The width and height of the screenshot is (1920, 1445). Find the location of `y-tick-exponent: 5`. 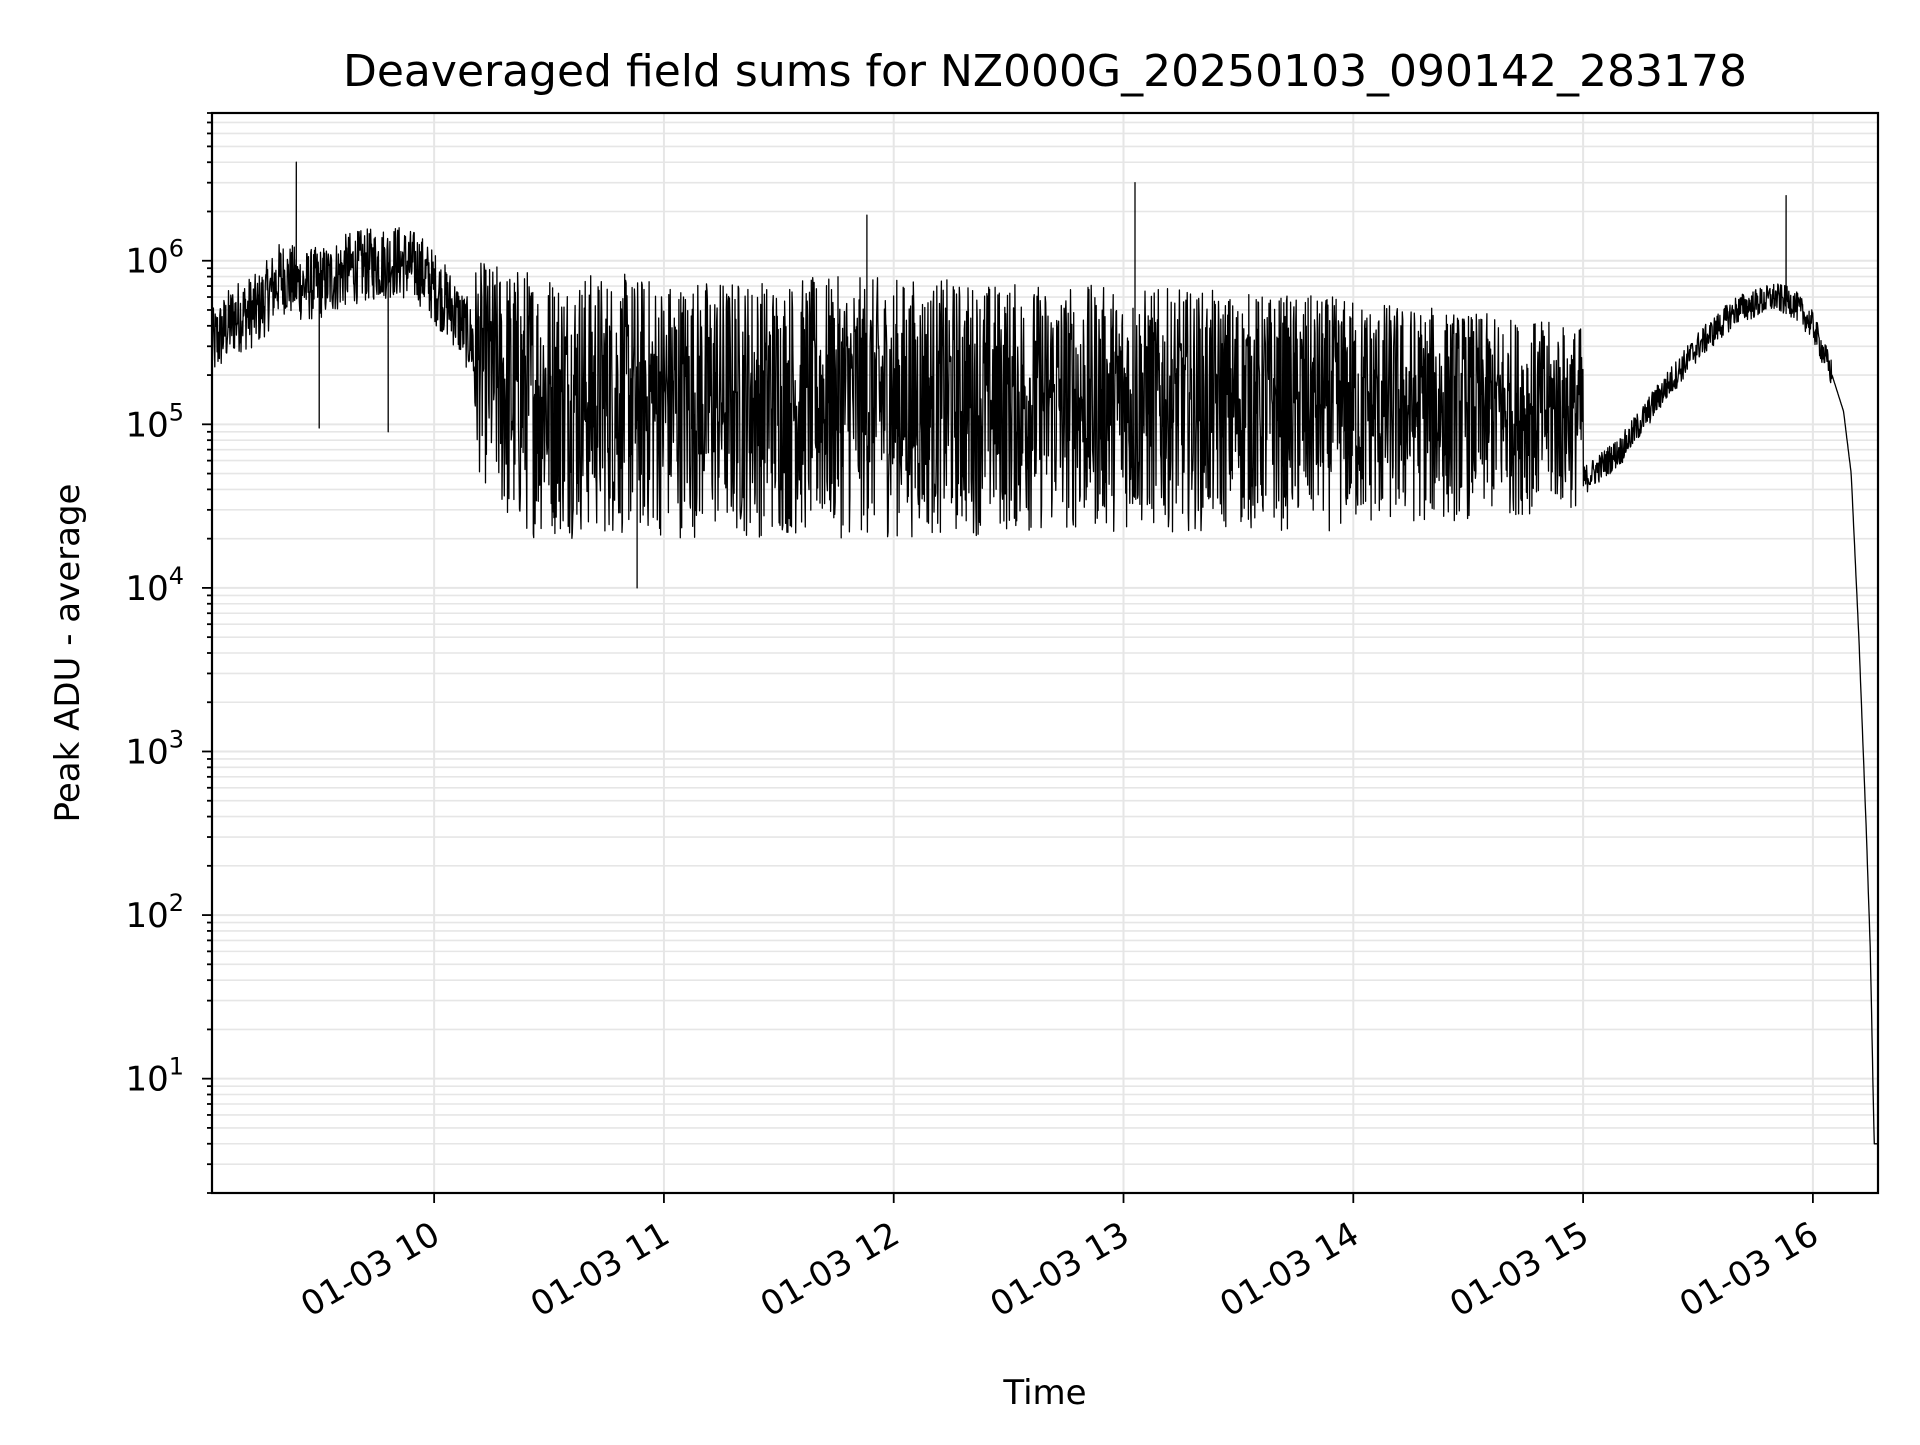

y-tick-exponent: 5 is located at coordinates (176, 412).